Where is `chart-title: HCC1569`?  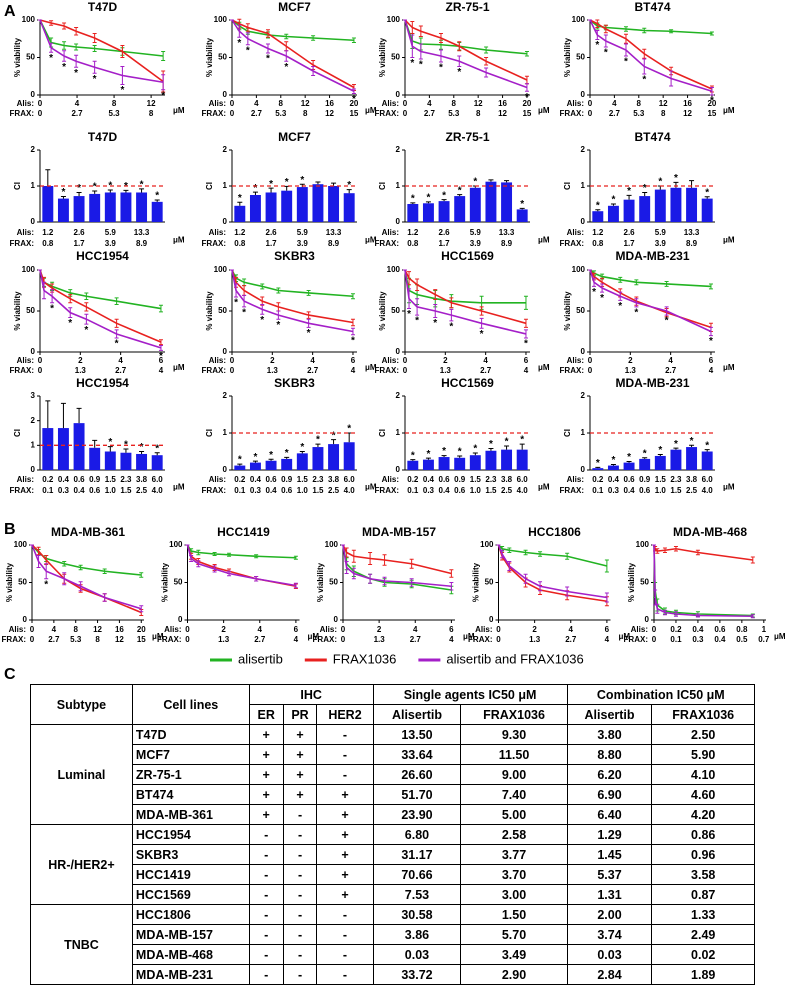 chart-title: HCC1569 is located at coordinates (467, 383).